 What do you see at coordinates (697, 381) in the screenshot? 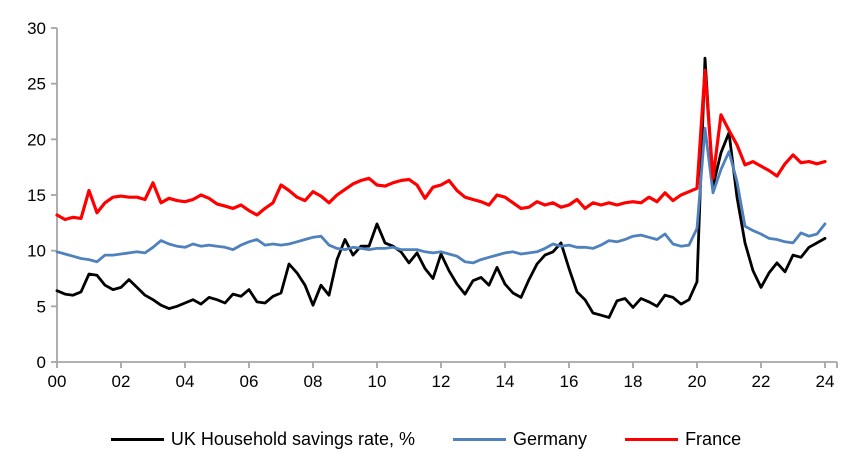
I see `x-tick-label: 20` at bounding box center [697, 381].